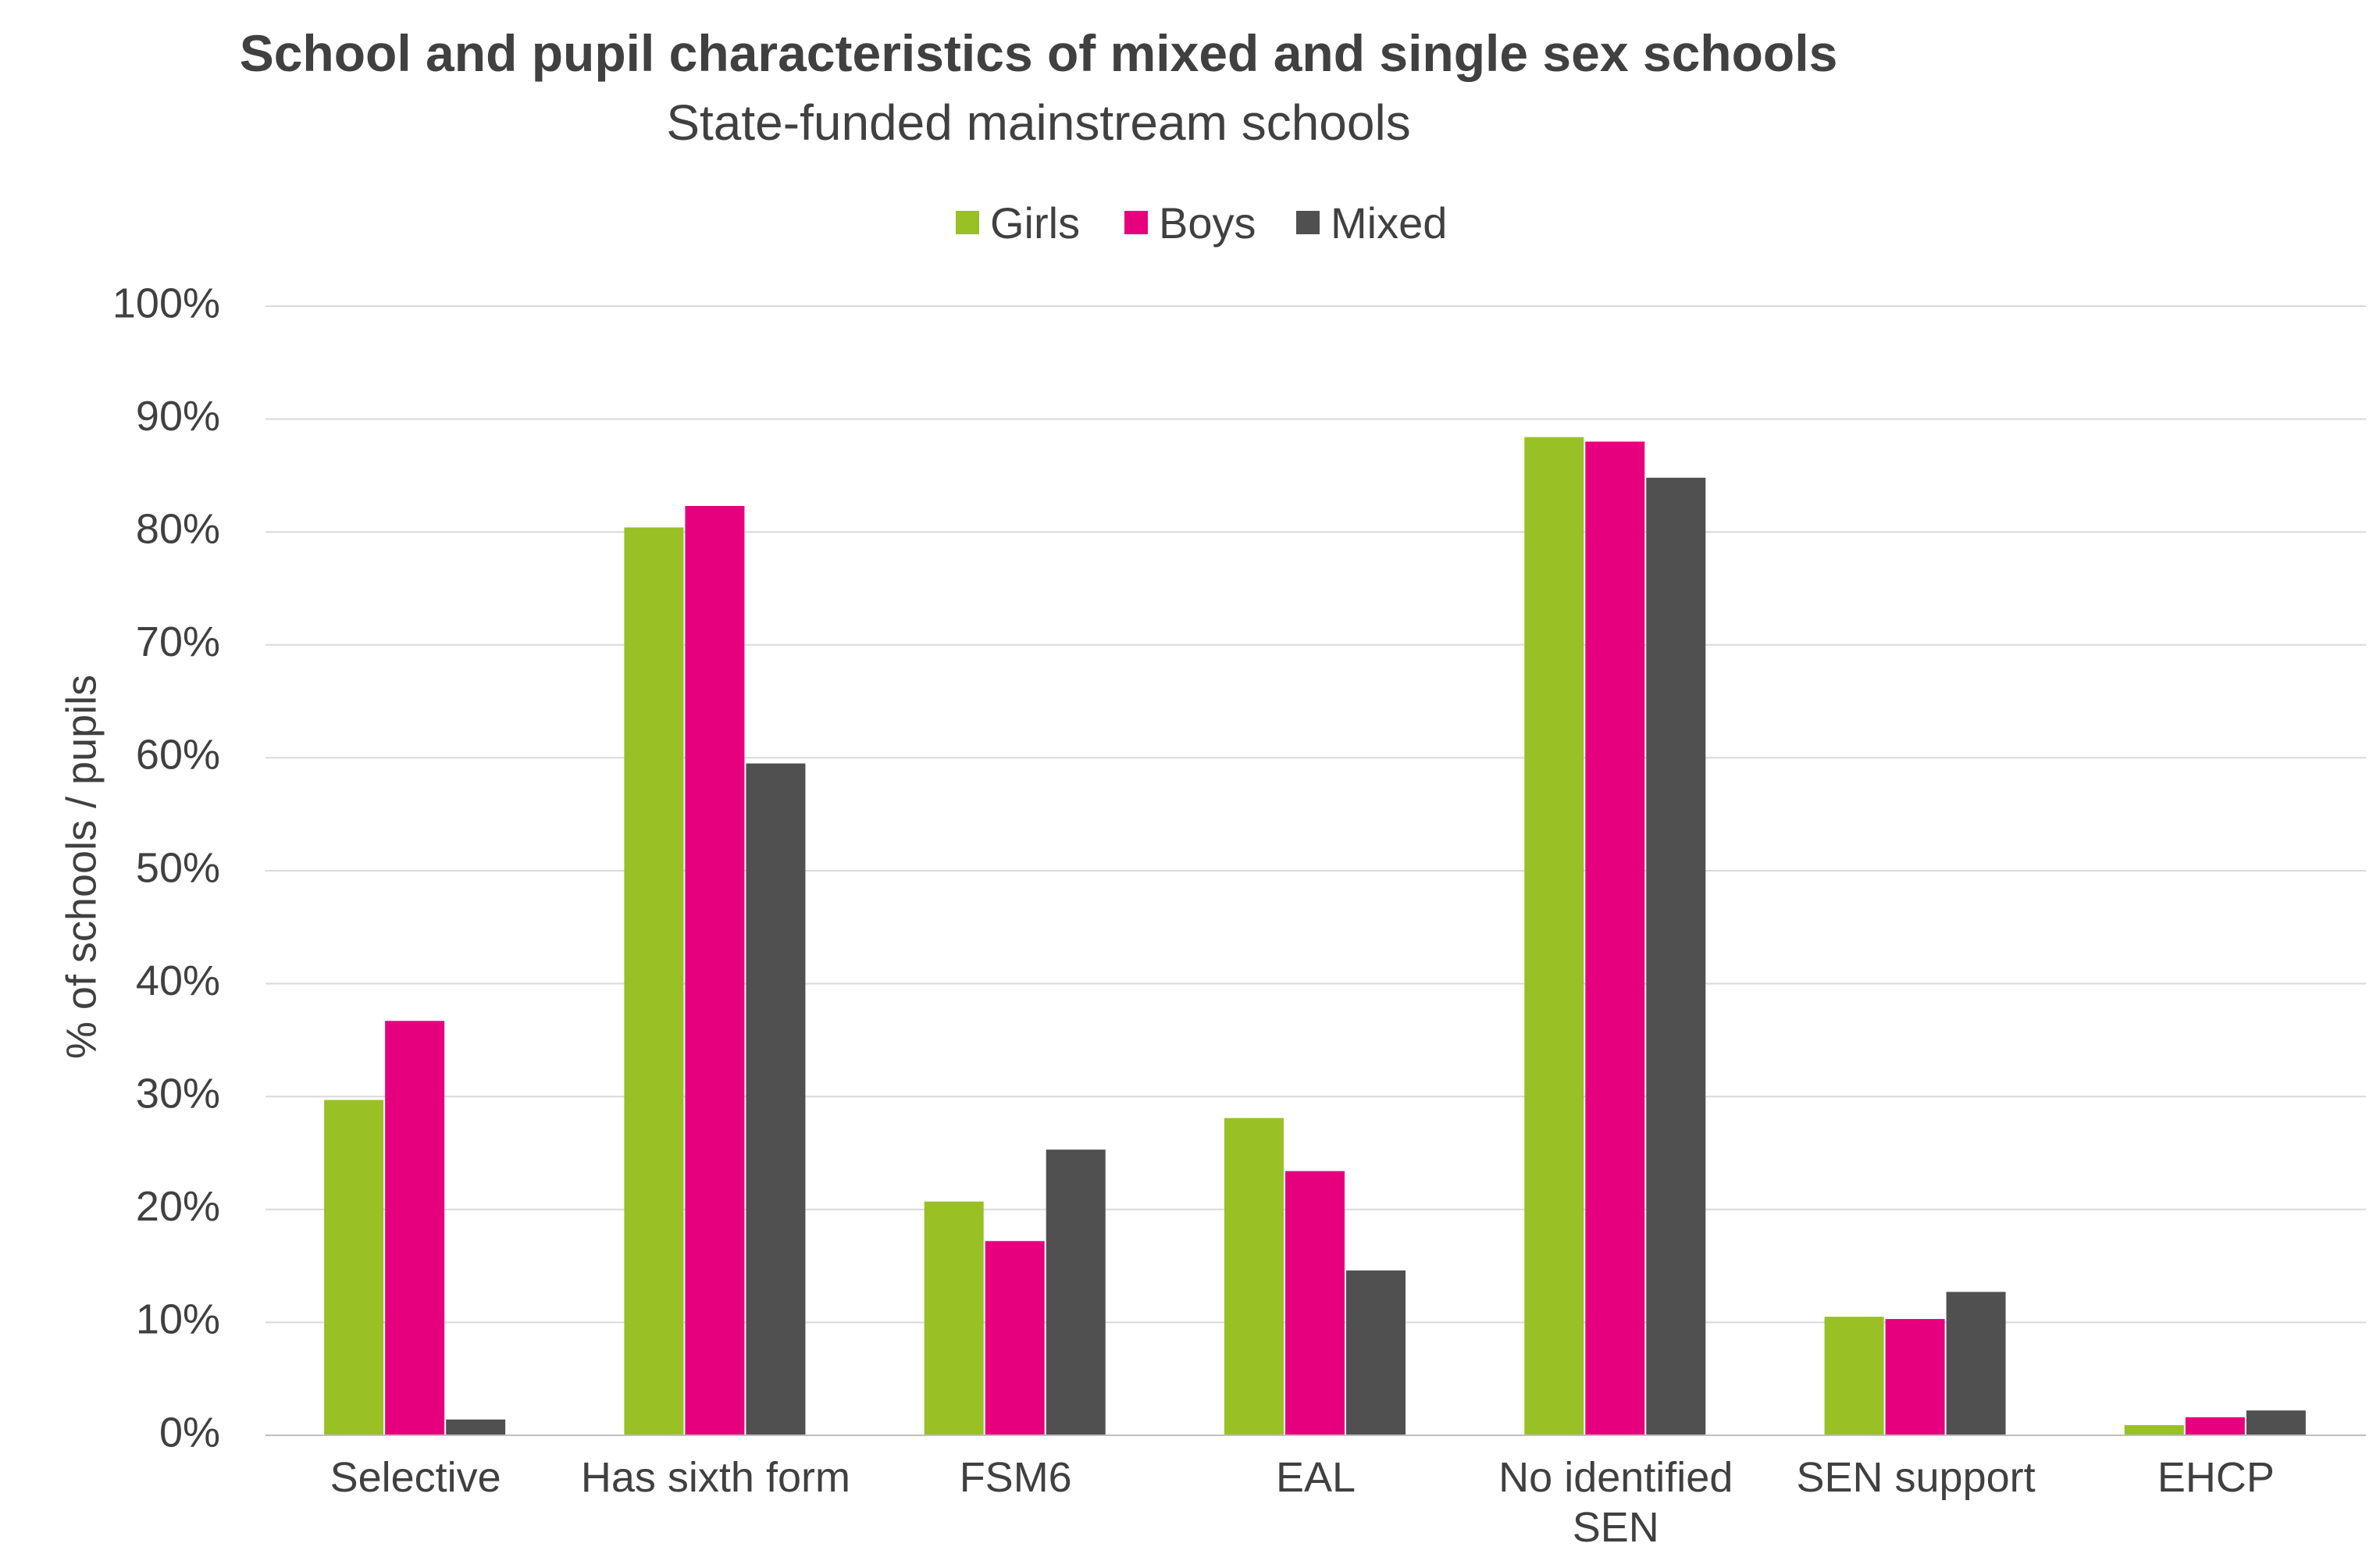 The height and width of the screenshot is (1554, 2380). Describe the element at coordinates (178, 528) in the screenshot. I see `y-tick-label: 80%` at that location.